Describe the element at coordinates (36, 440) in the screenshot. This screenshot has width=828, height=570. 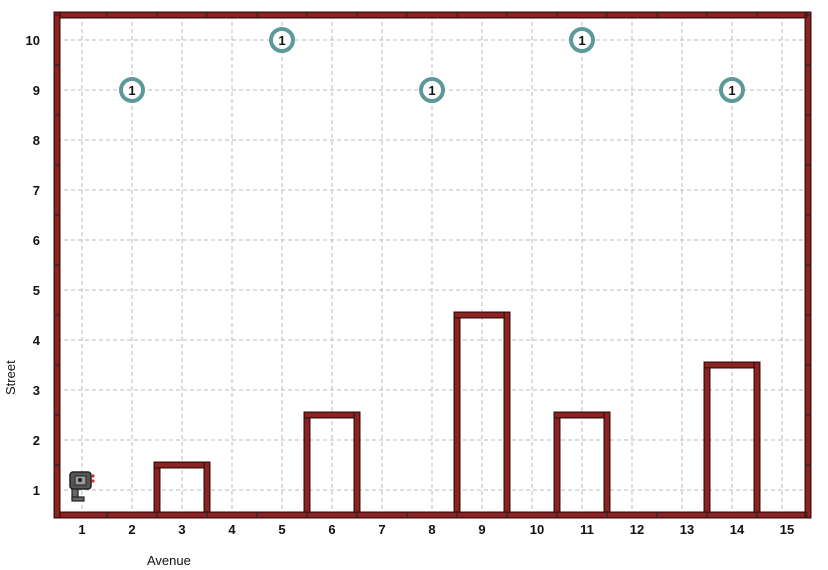
I see `street-tick-label: 2` at that location.